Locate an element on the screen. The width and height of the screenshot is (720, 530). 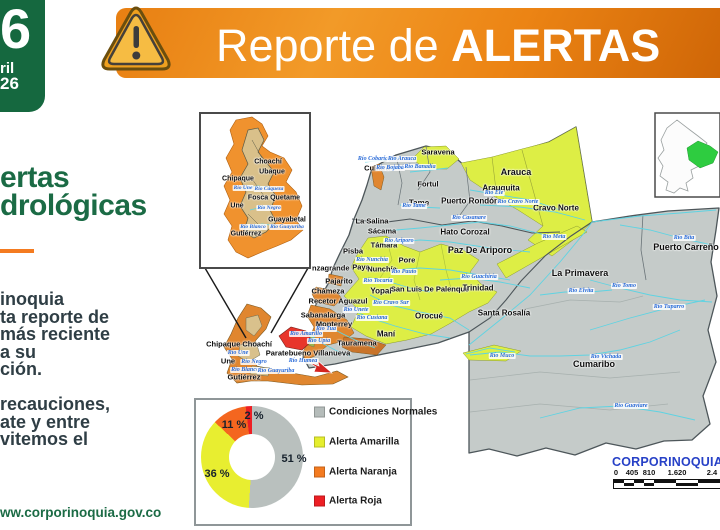
sidebar-heading-line: drológicas is located at coordinates (73, 205).